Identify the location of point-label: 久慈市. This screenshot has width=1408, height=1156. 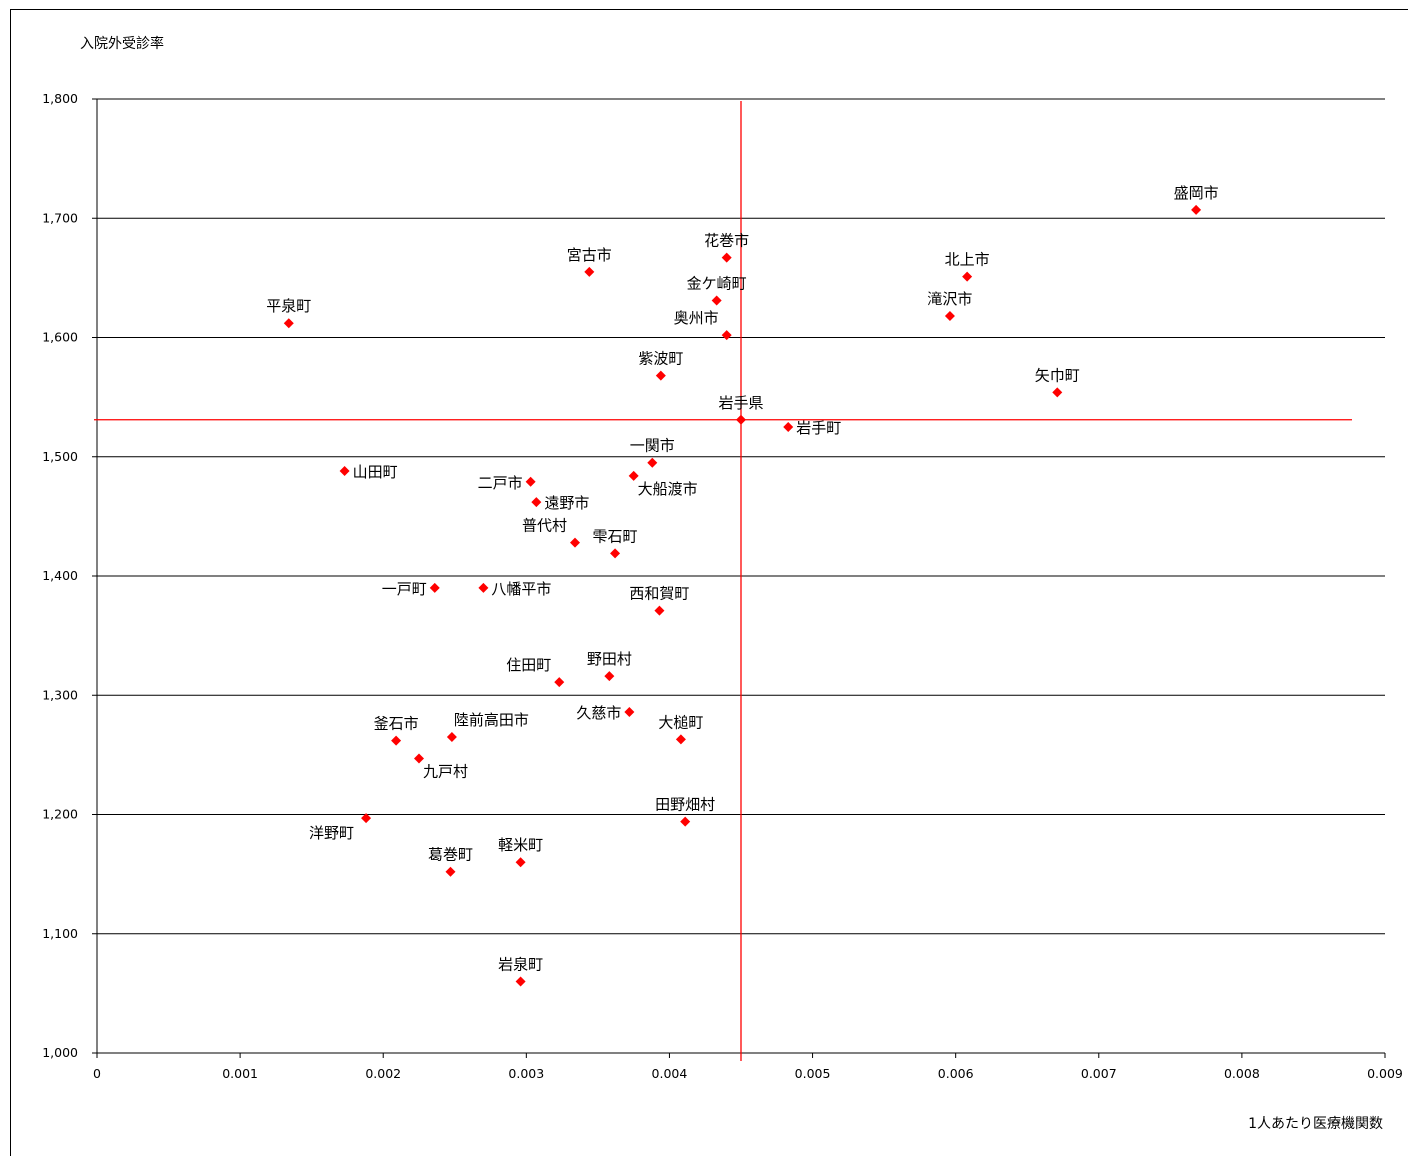
(598, 713).